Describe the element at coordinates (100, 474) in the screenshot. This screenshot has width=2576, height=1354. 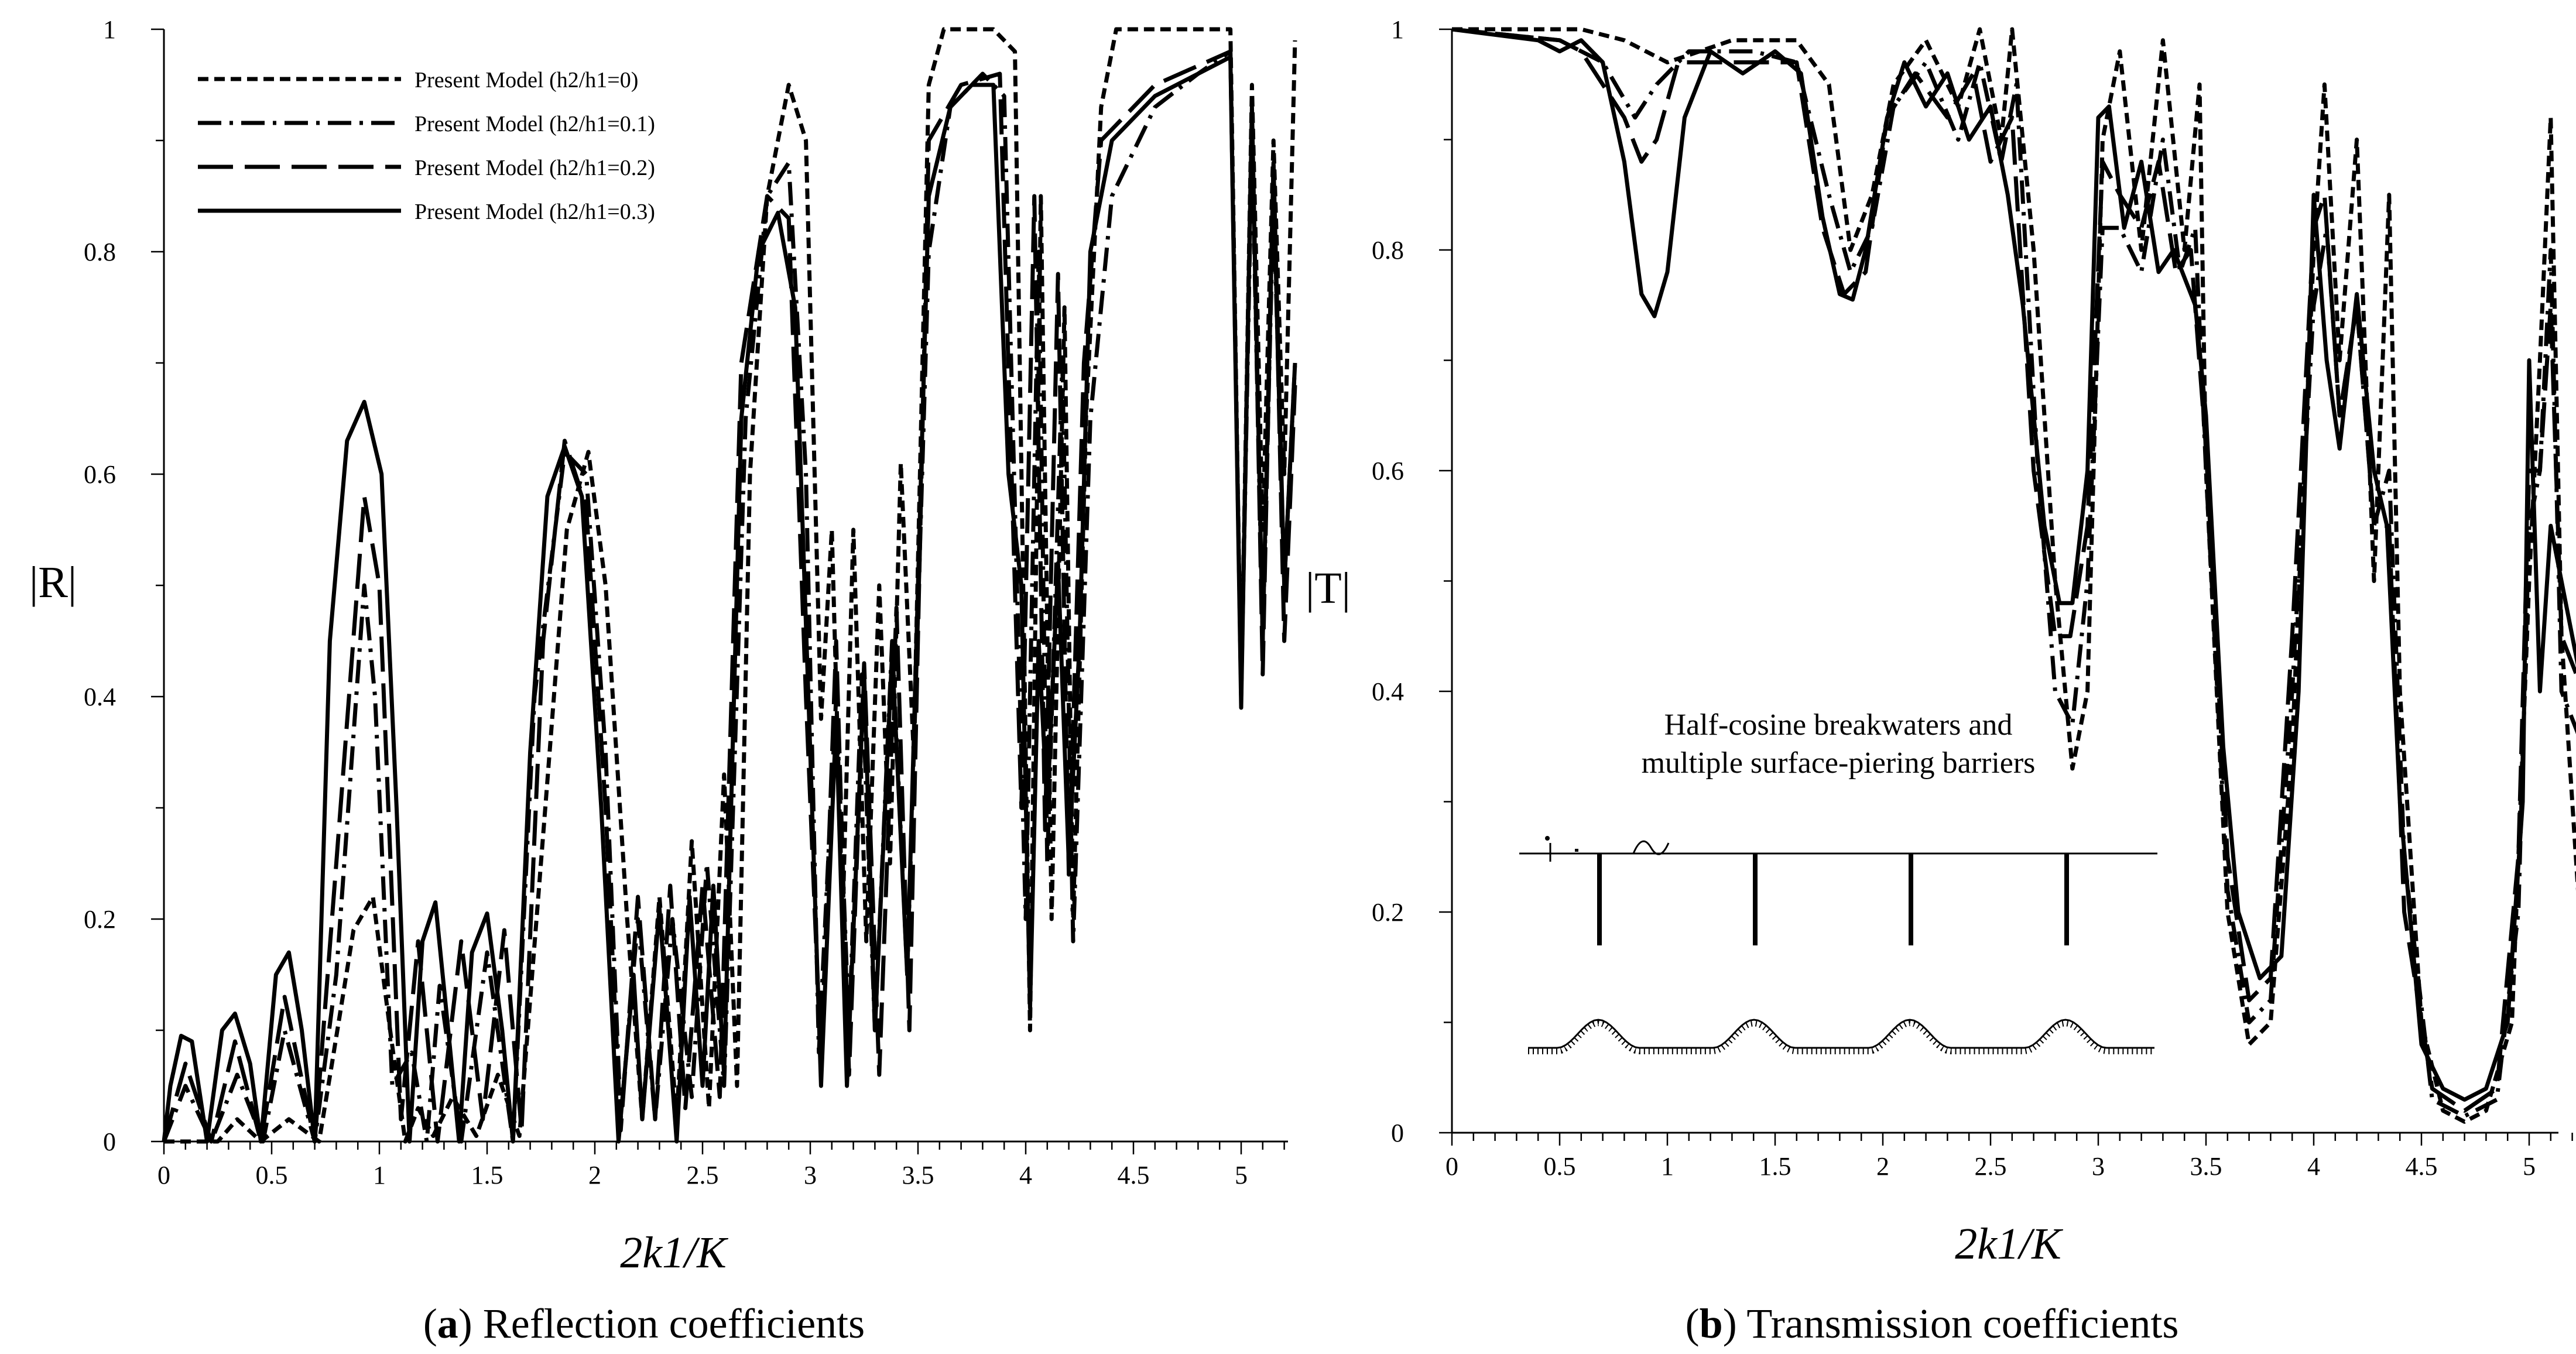
I see `reflection-y-tick-label: 0.6` at that location.